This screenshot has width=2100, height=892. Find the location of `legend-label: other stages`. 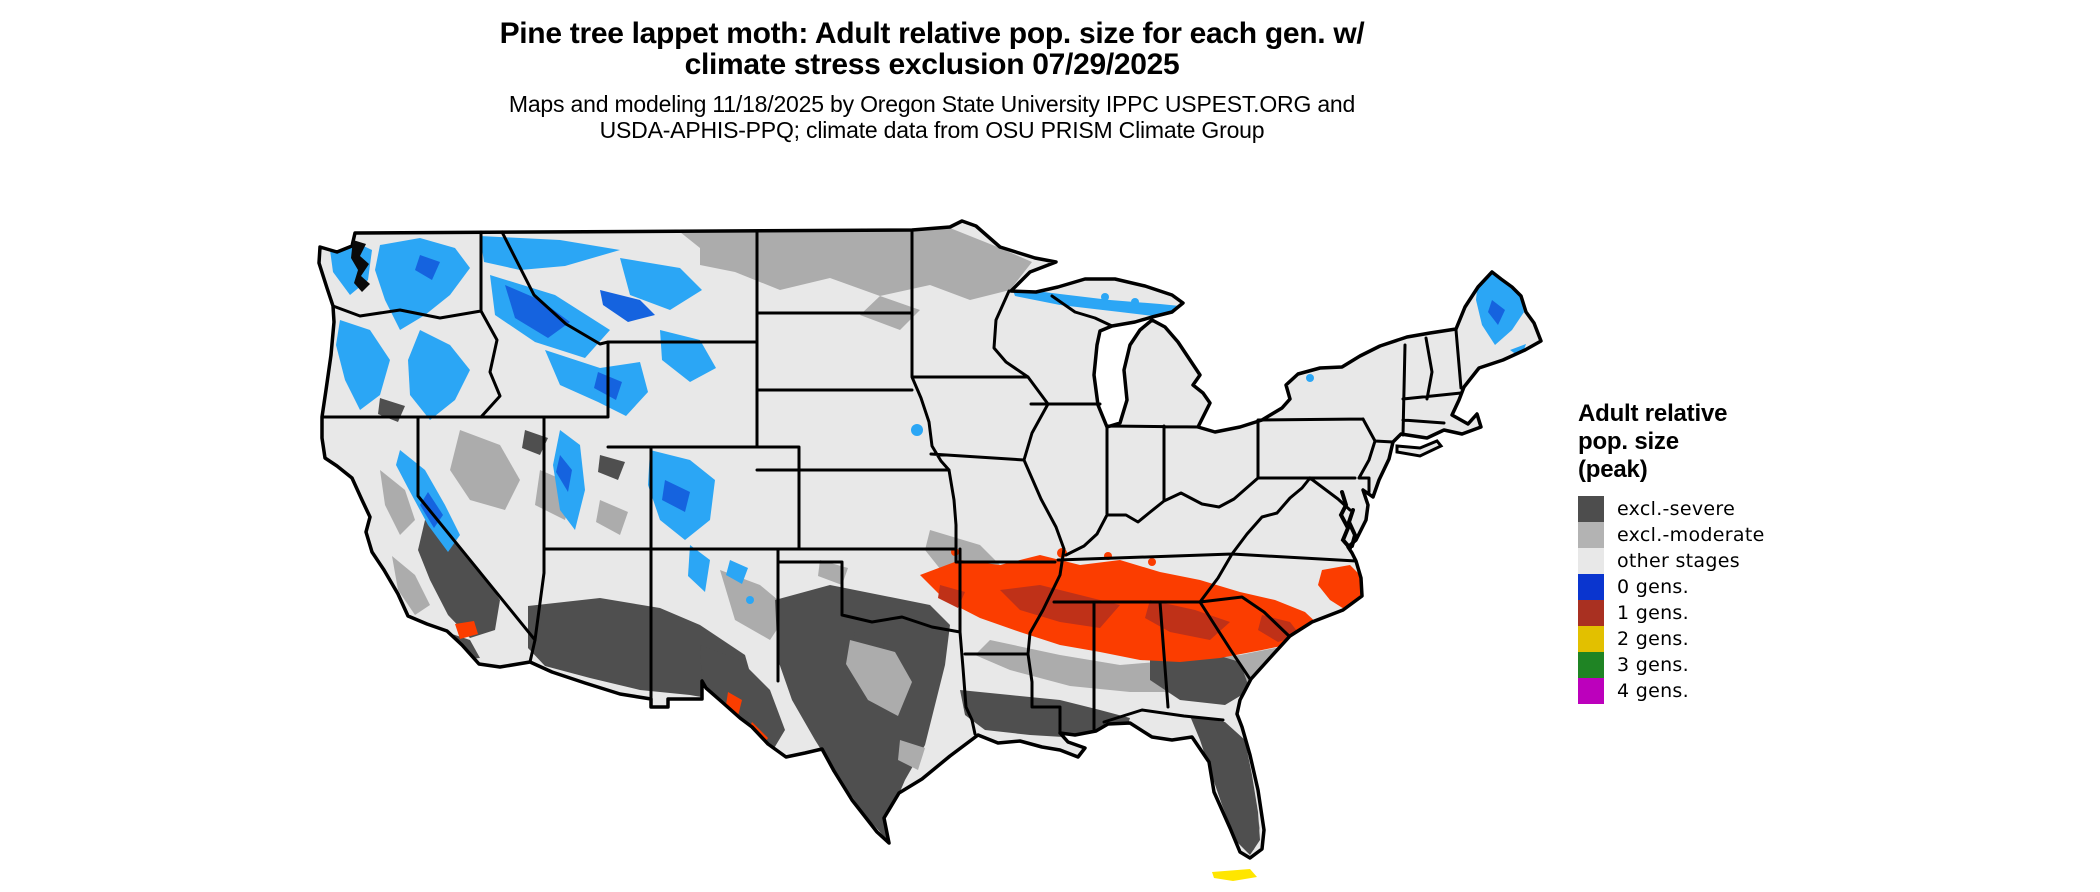

legend-label: other stages is located at coordinates (1678, 561).